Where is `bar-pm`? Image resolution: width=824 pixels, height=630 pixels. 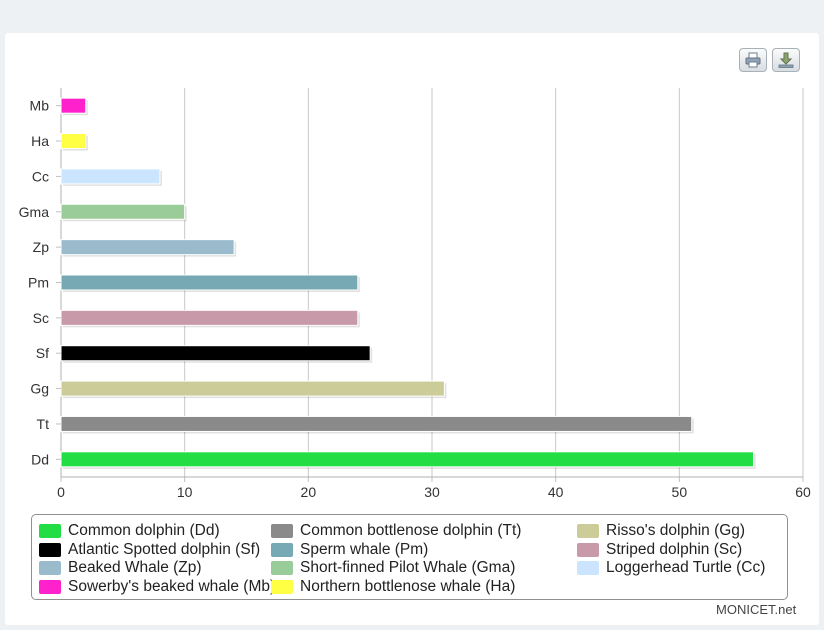 bar-pm is located at coordinates (209, 282).